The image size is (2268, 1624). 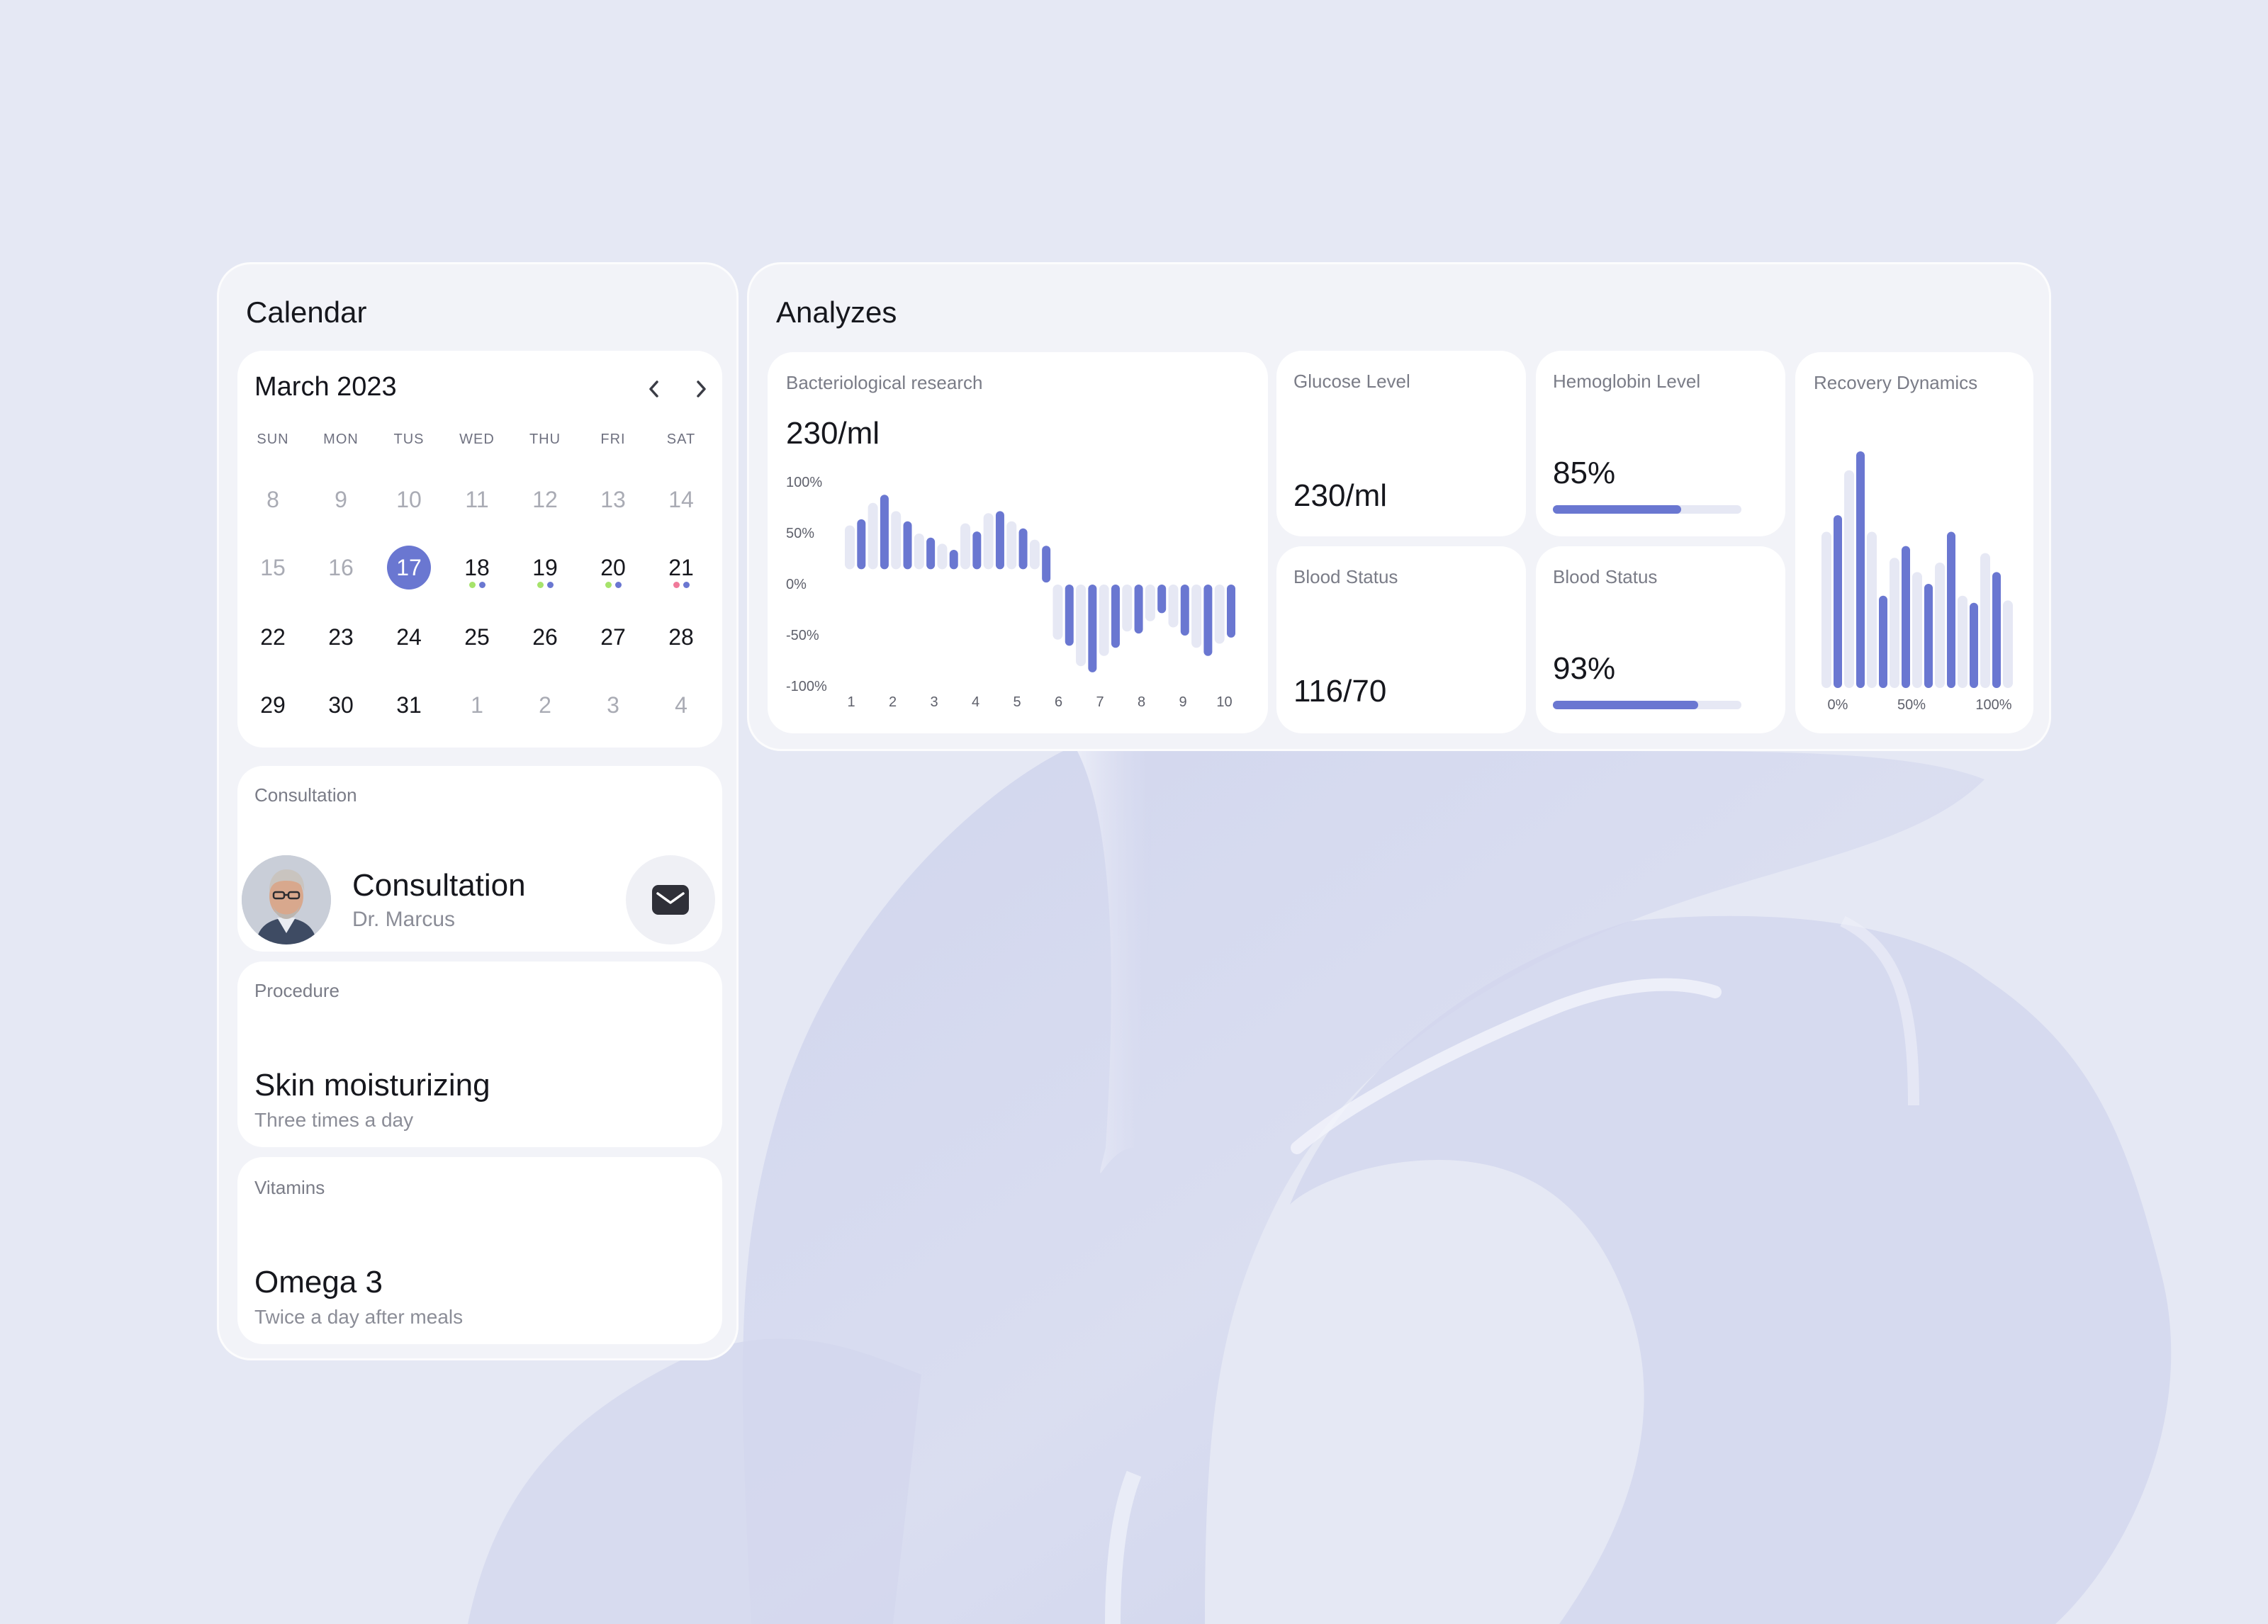 I want to click on calendar-day: 15, so click(x=273, y=567).